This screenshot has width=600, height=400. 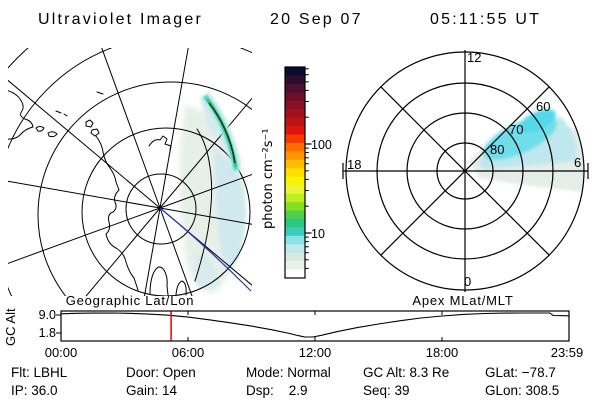 I want to click on geo-map-caption: Geographic Lat/Lon, so click(x=130, y=300).